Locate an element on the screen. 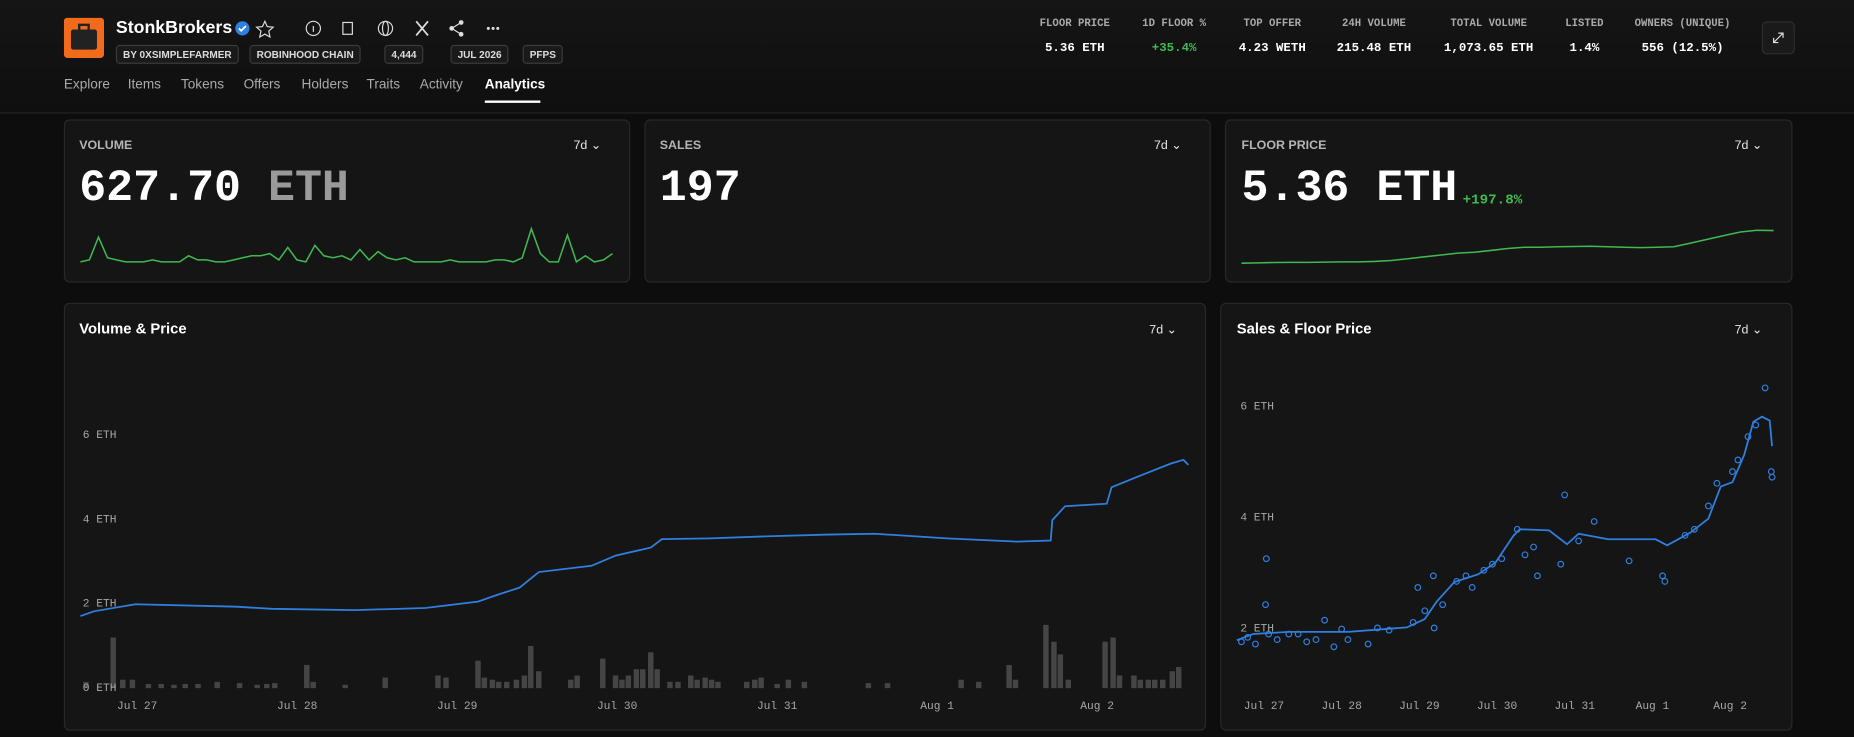  x-button is located at coordinates (422, 28).